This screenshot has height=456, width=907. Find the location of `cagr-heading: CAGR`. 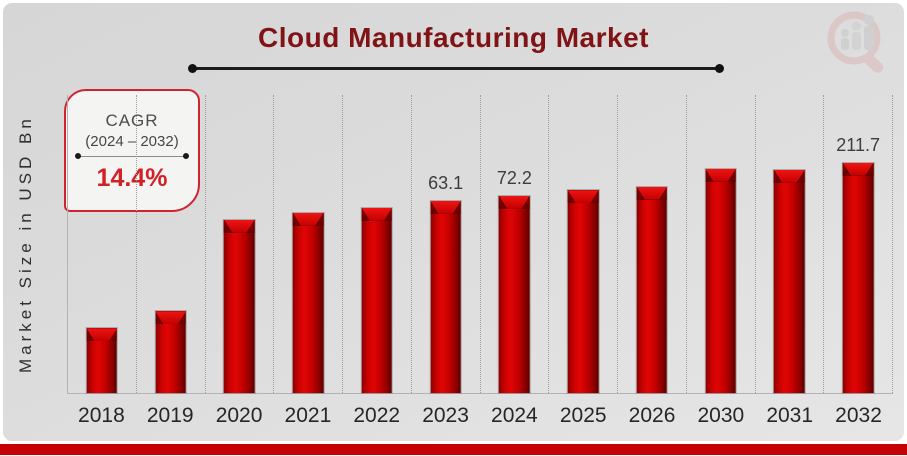

cagr-heading: CAGR is located at coordinates (132, 120).